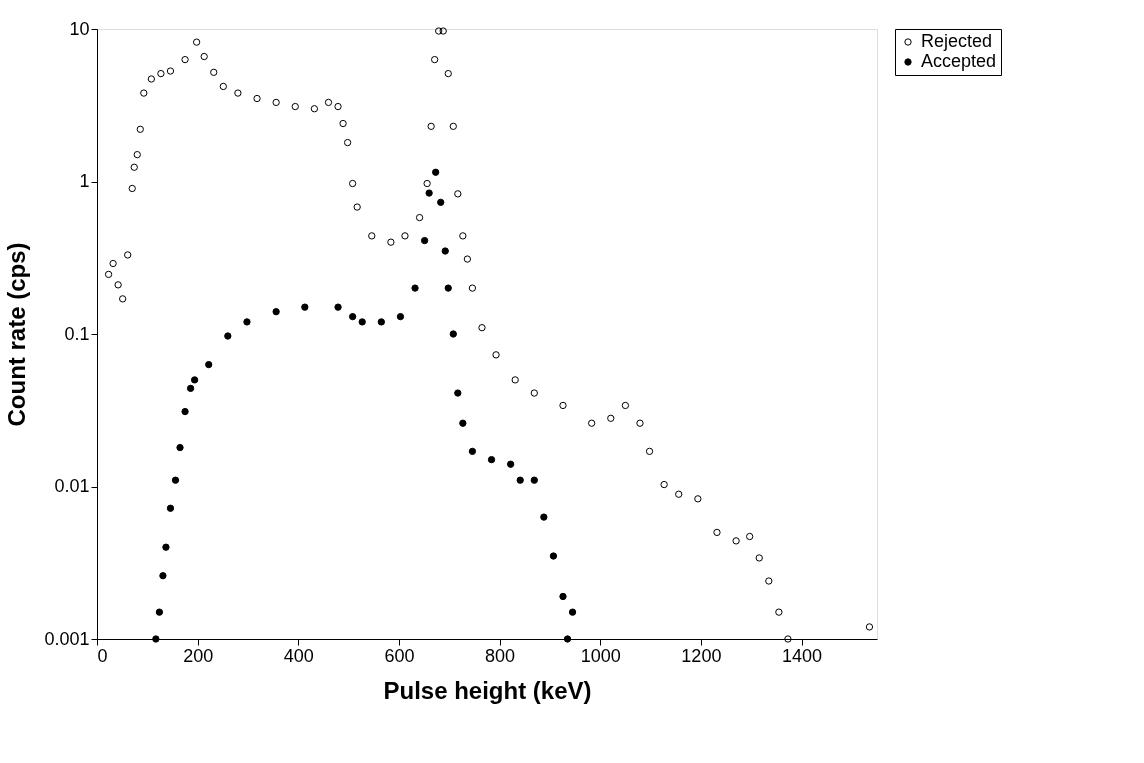 This screenshot has height=763, width=1144. I want to click on x-tick-label: 800, so click(500, 655).